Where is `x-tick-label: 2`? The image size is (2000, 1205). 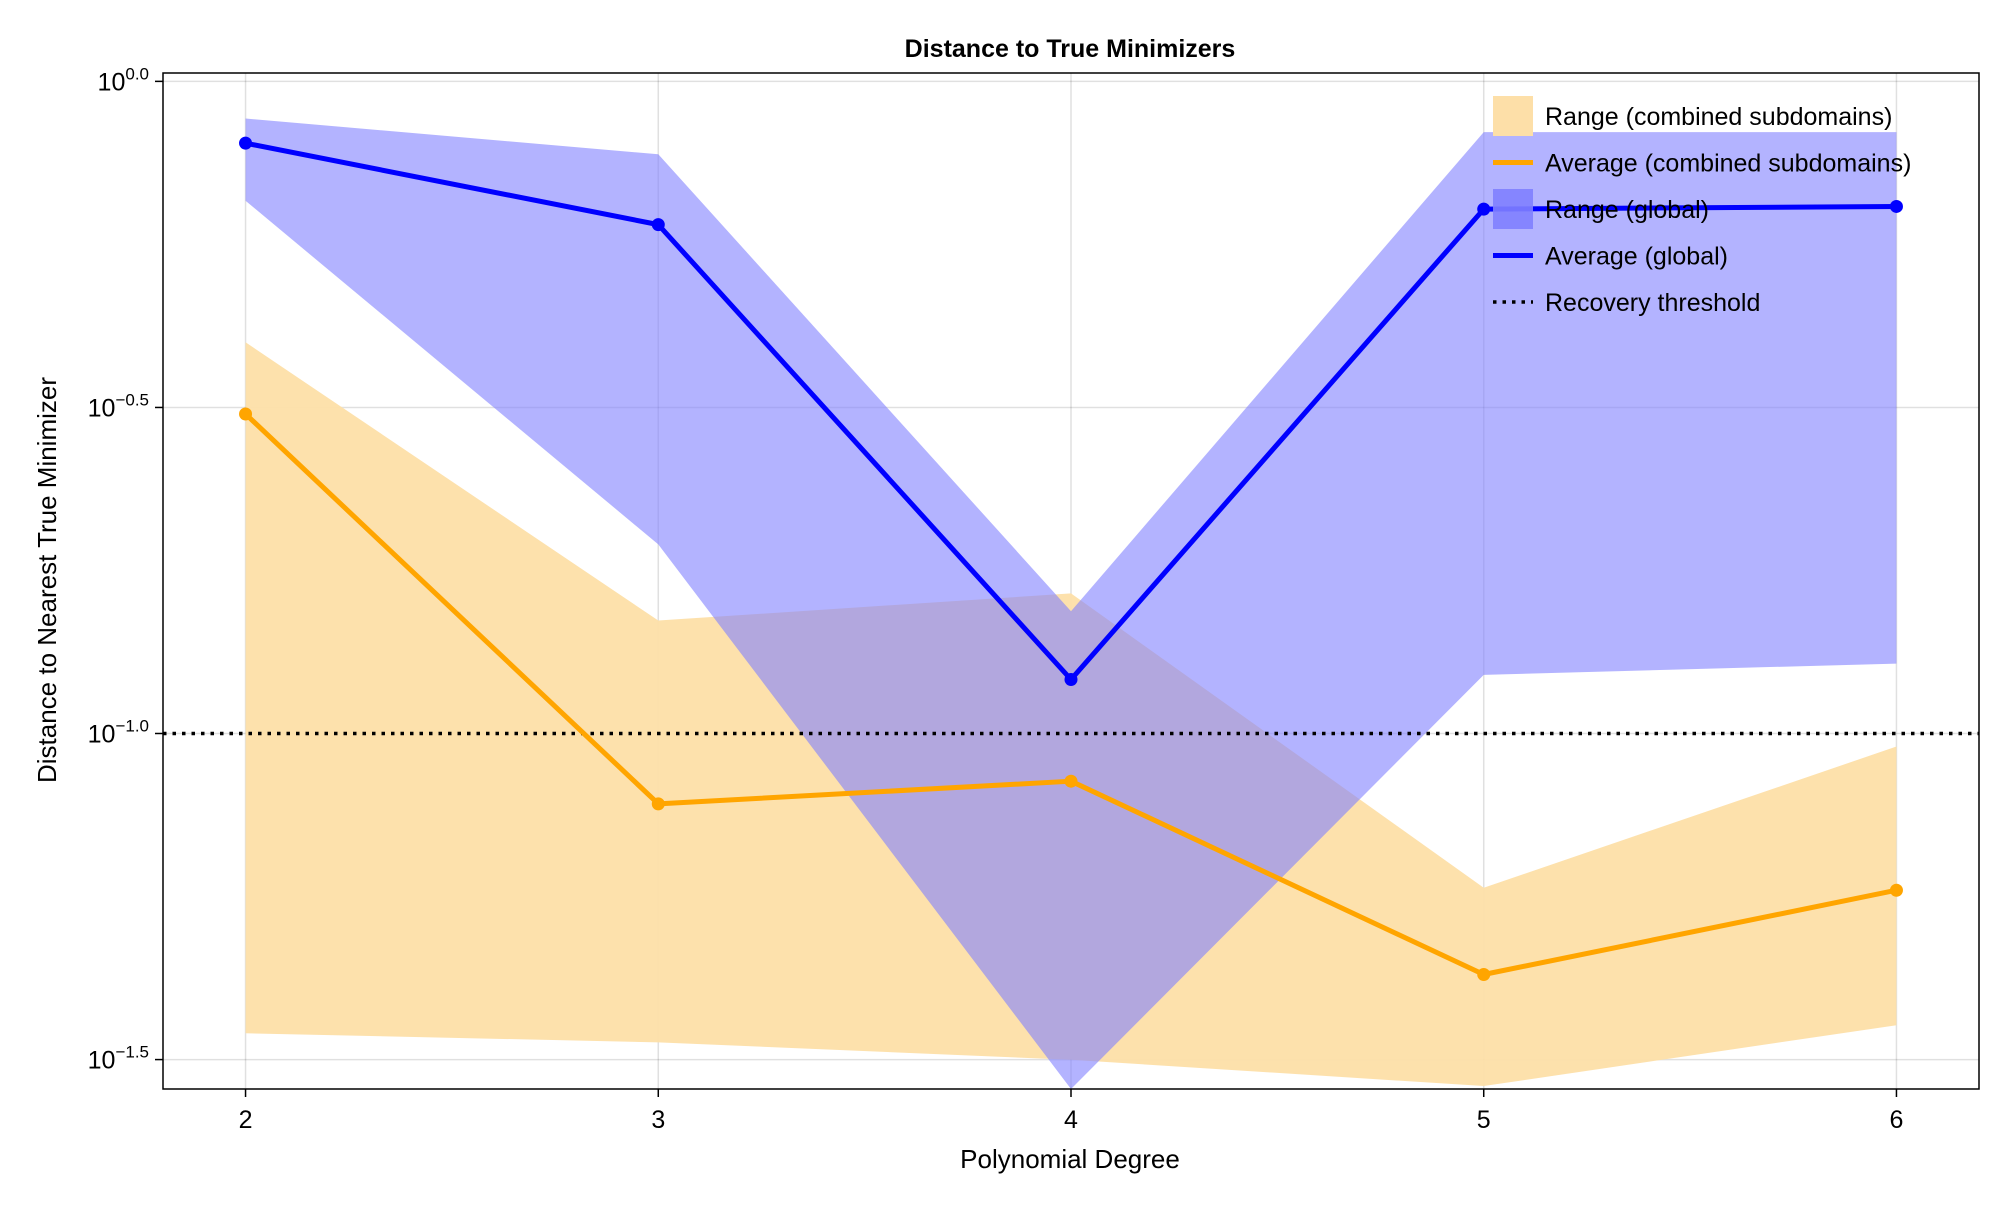
x-tick-label: 2 is located at coordinates (246, 1120).